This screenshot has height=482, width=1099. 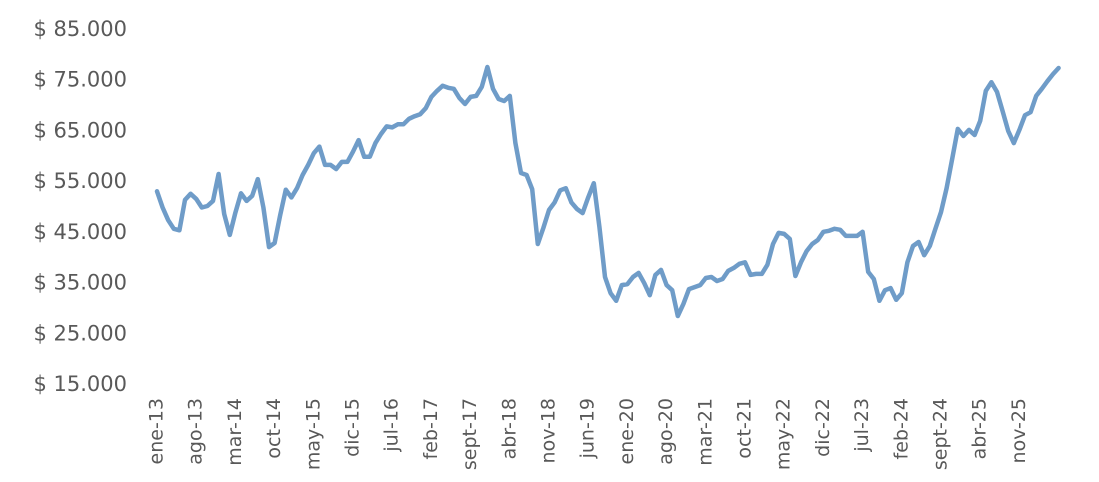 What do you see at coordinates (627, 431) in the screenshot?
I see `x-tick-label: ene-20` at bounding box center [627, 431].